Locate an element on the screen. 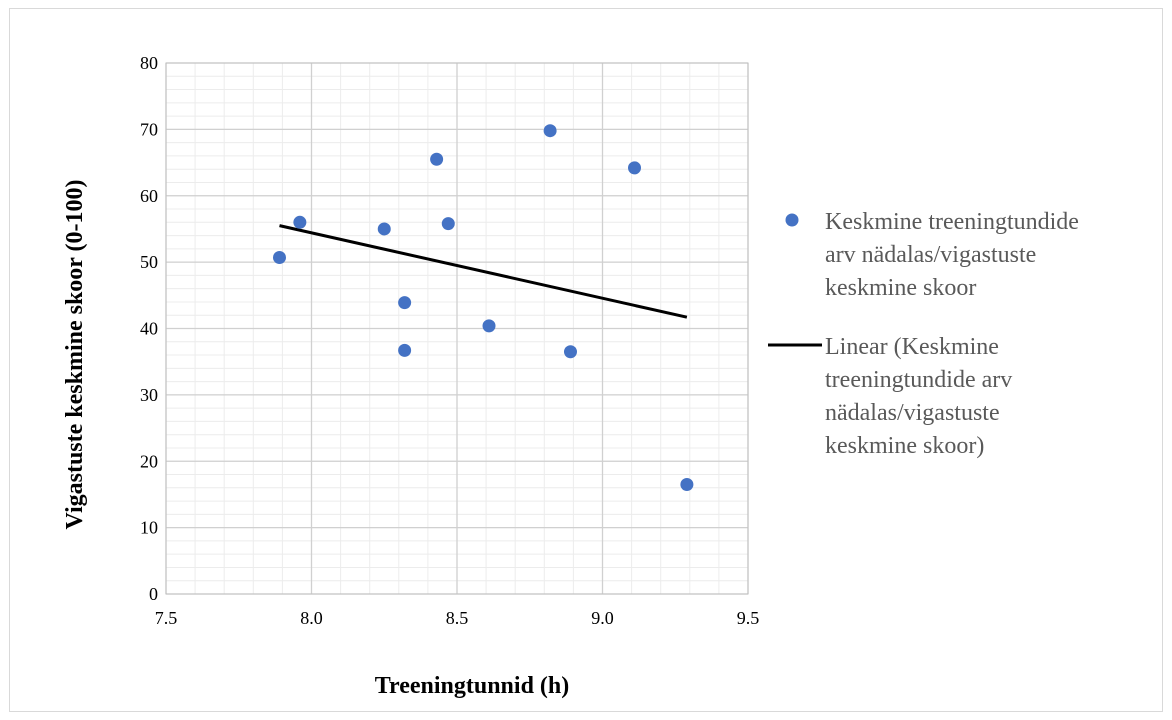 This screenshot has height=720, width=1172. y-tick-label: 20 is located at coordinates (149, 461).